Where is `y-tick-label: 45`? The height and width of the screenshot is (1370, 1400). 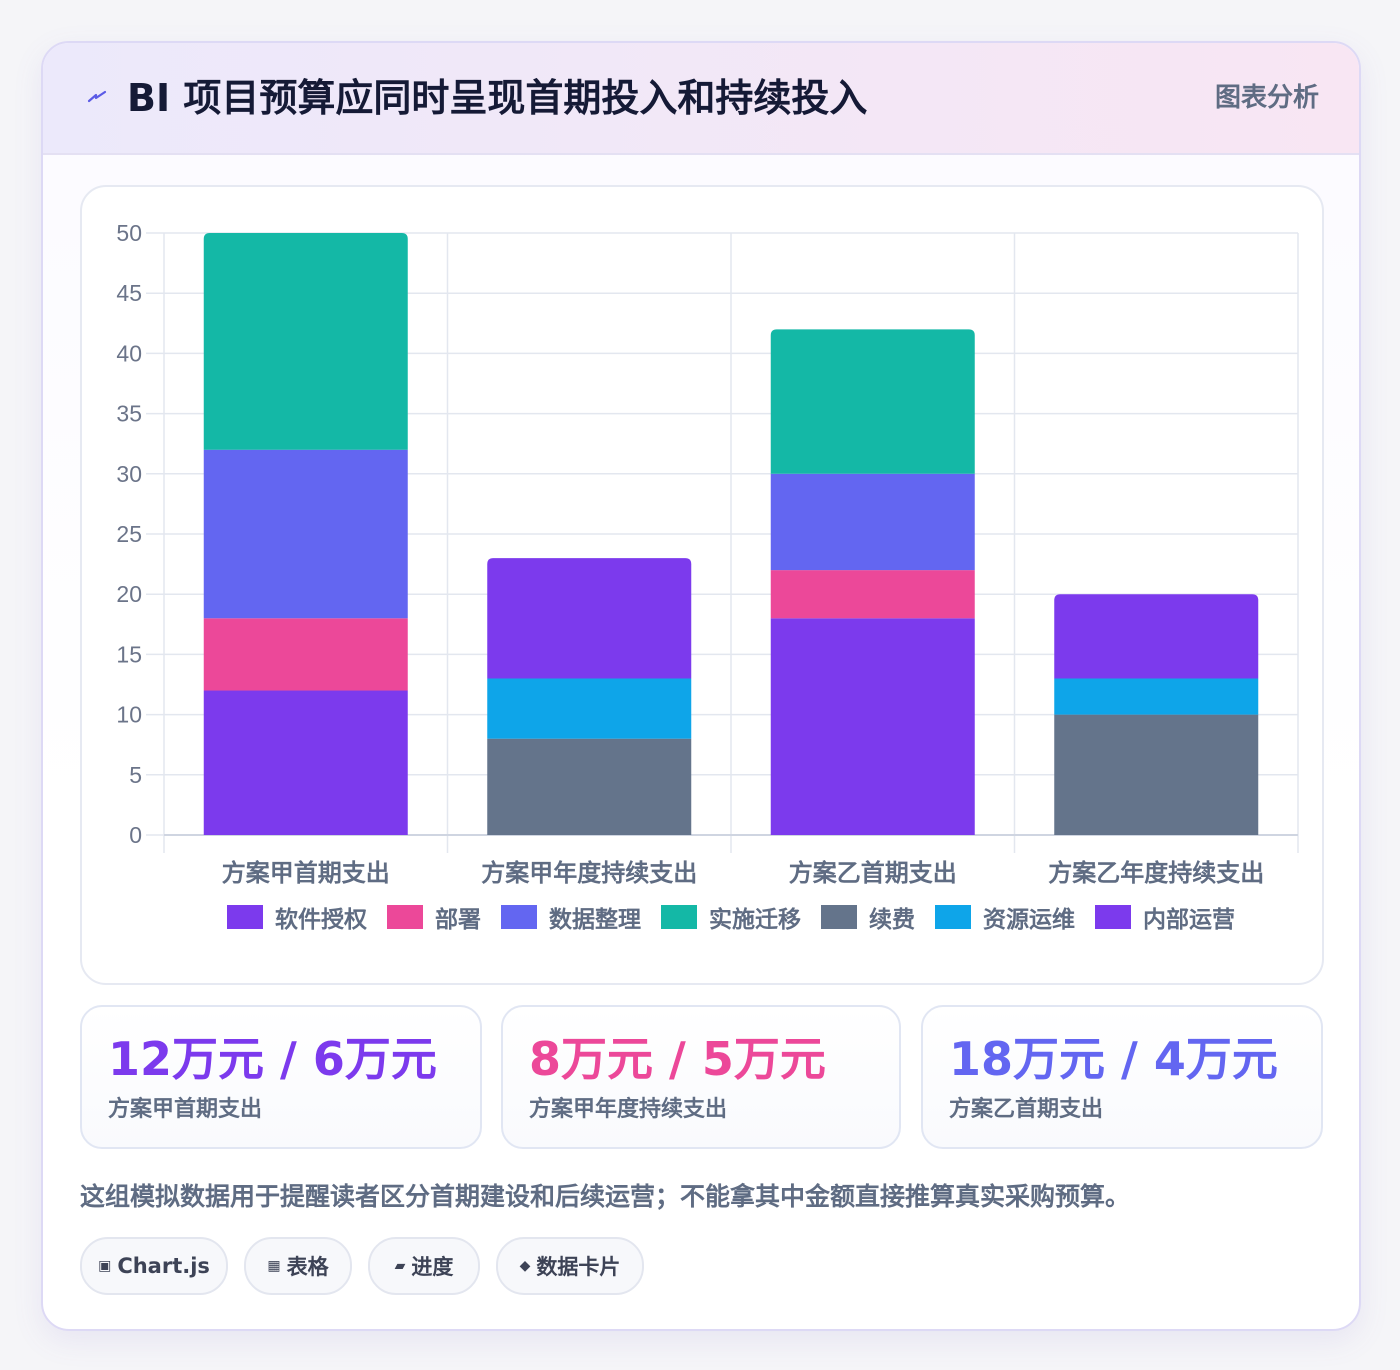 y-tick-label: 45 is located at coordinates (129, 293).